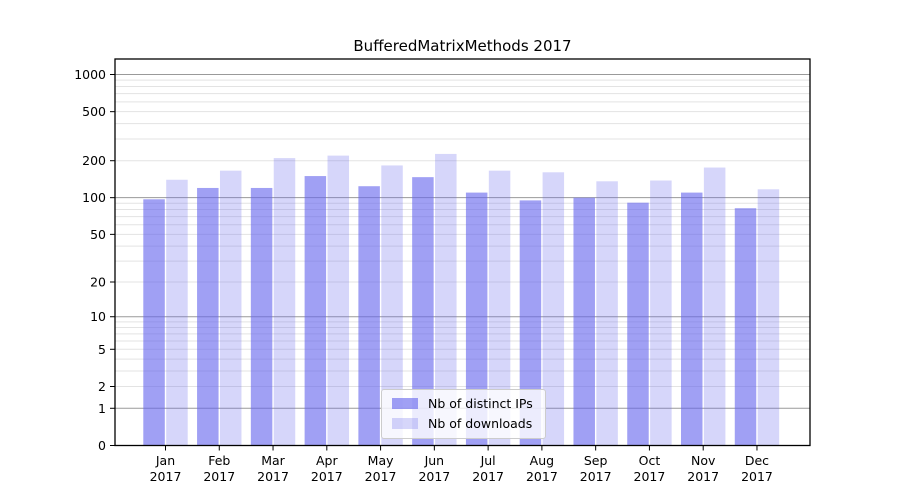 This screenshot has height=500, width=900. Describe the element at coordinates (650, 460) in the screenshot. I see `x-tick-label-month: Oct` at that location.